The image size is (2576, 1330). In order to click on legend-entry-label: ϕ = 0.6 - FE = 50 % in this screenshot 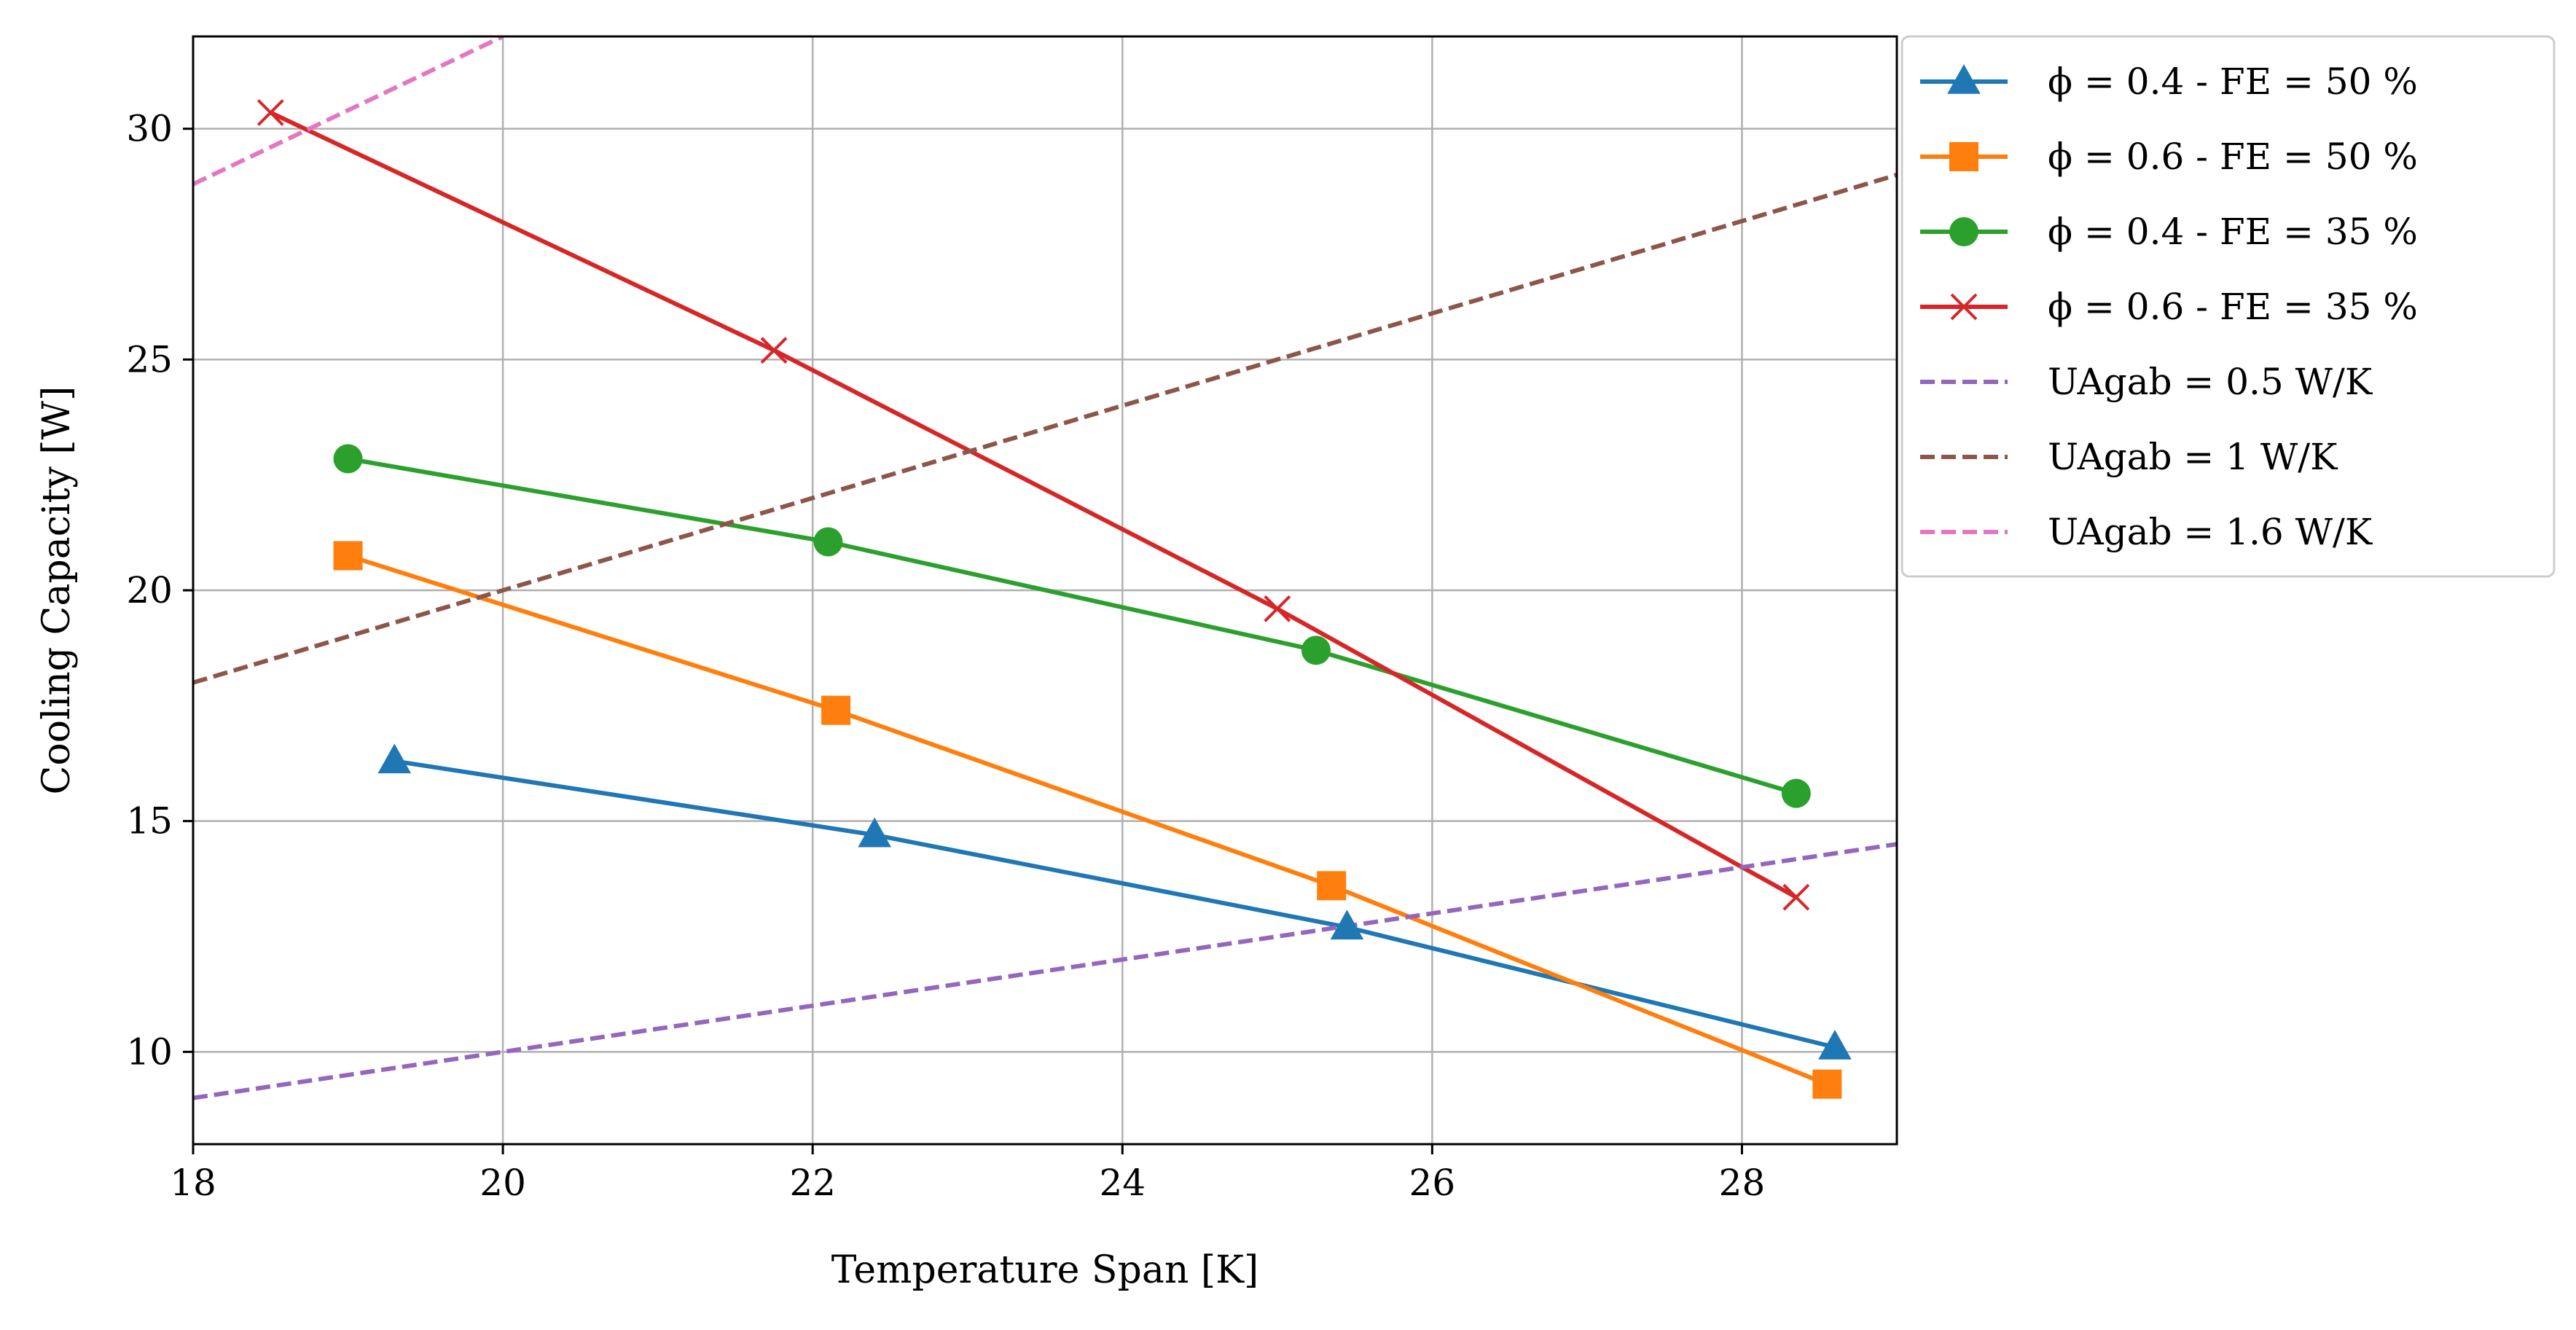, I will do `click(2233, 157)`.